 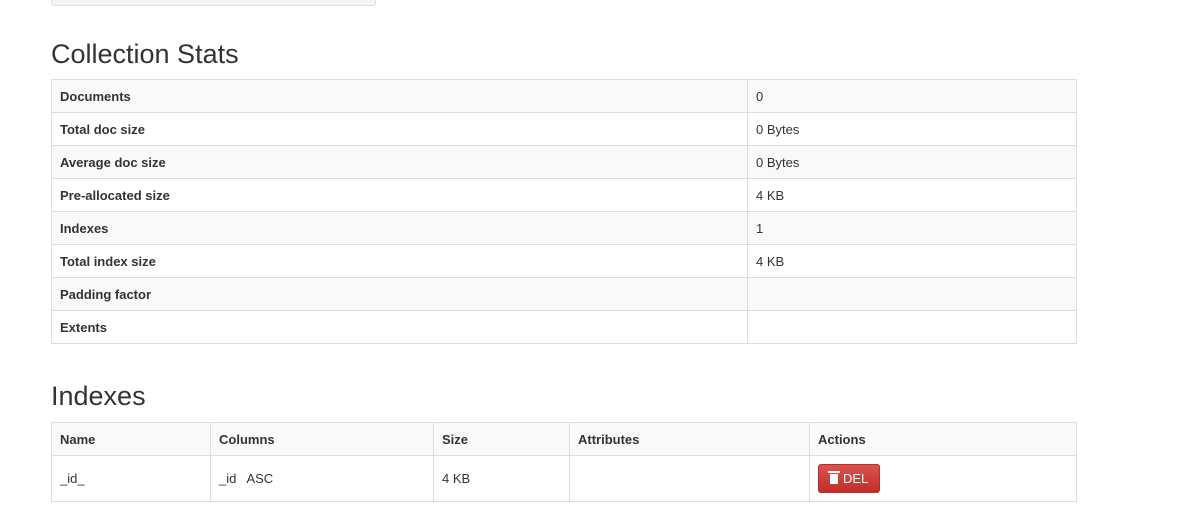 I want to click on index-columns: _id ASC, so click(x=322, y=478).